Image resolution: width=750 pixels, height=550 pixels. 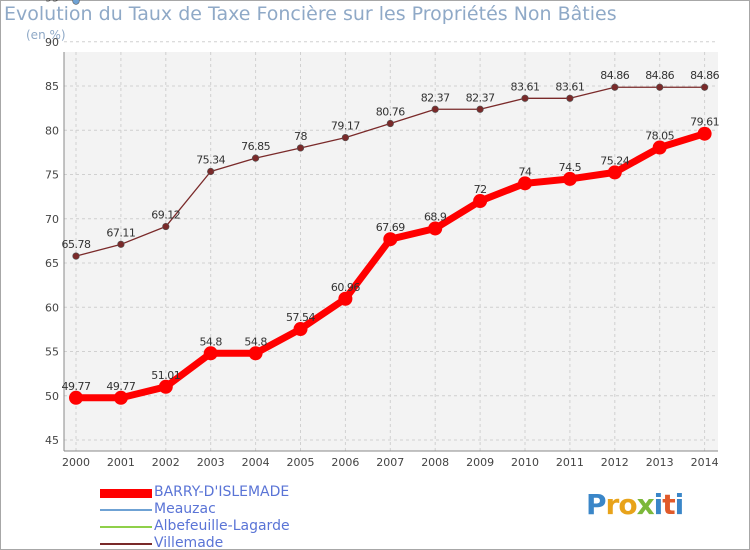 I want to click on x-tick-label: 2007, so click(x=390, y=462).